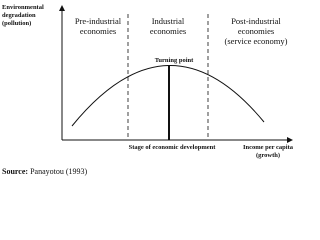 The height and width of the screenshot is (240, 320). Describe the element at coordinates (19, 15) in the screenshot. I see `y-axis-label: degradation` at that location.